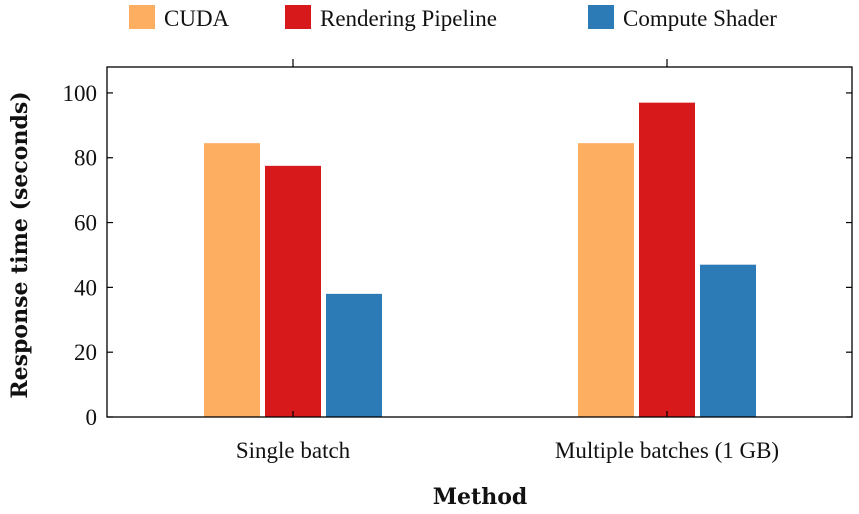  I want to click on y-axis-title: Response time (seconds), so click(20, 244).